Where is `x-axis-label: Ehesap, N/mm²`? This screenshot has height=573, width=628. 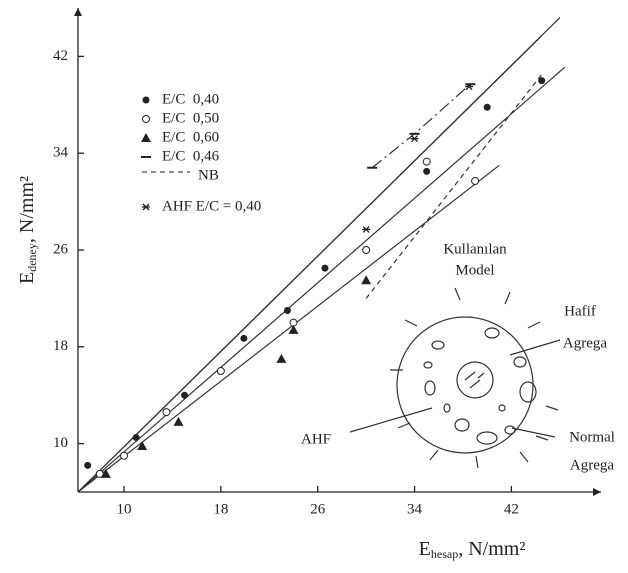
x-axis-label: Ehesap, N/mm² is located at coordinates (472, 549).